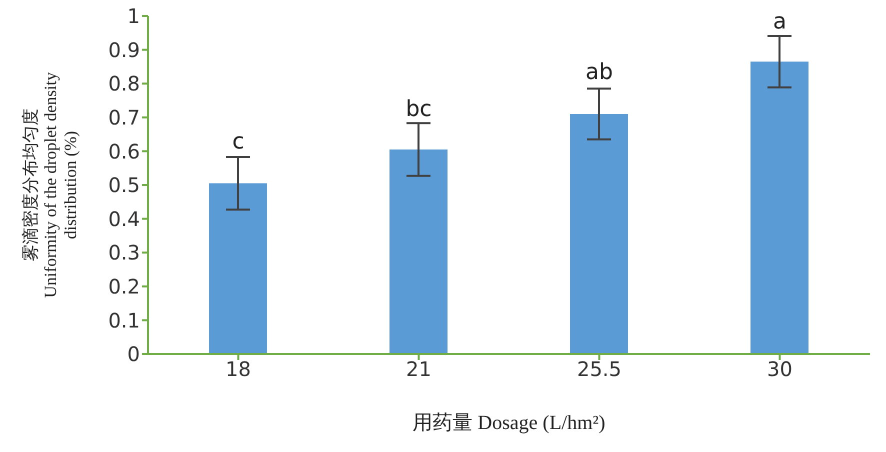 The height and width of the screenshot is (452, 886). Describe the element at coordinates (124, 185) in the screenshot. I see `y-tick-label: 0.5` at that location.